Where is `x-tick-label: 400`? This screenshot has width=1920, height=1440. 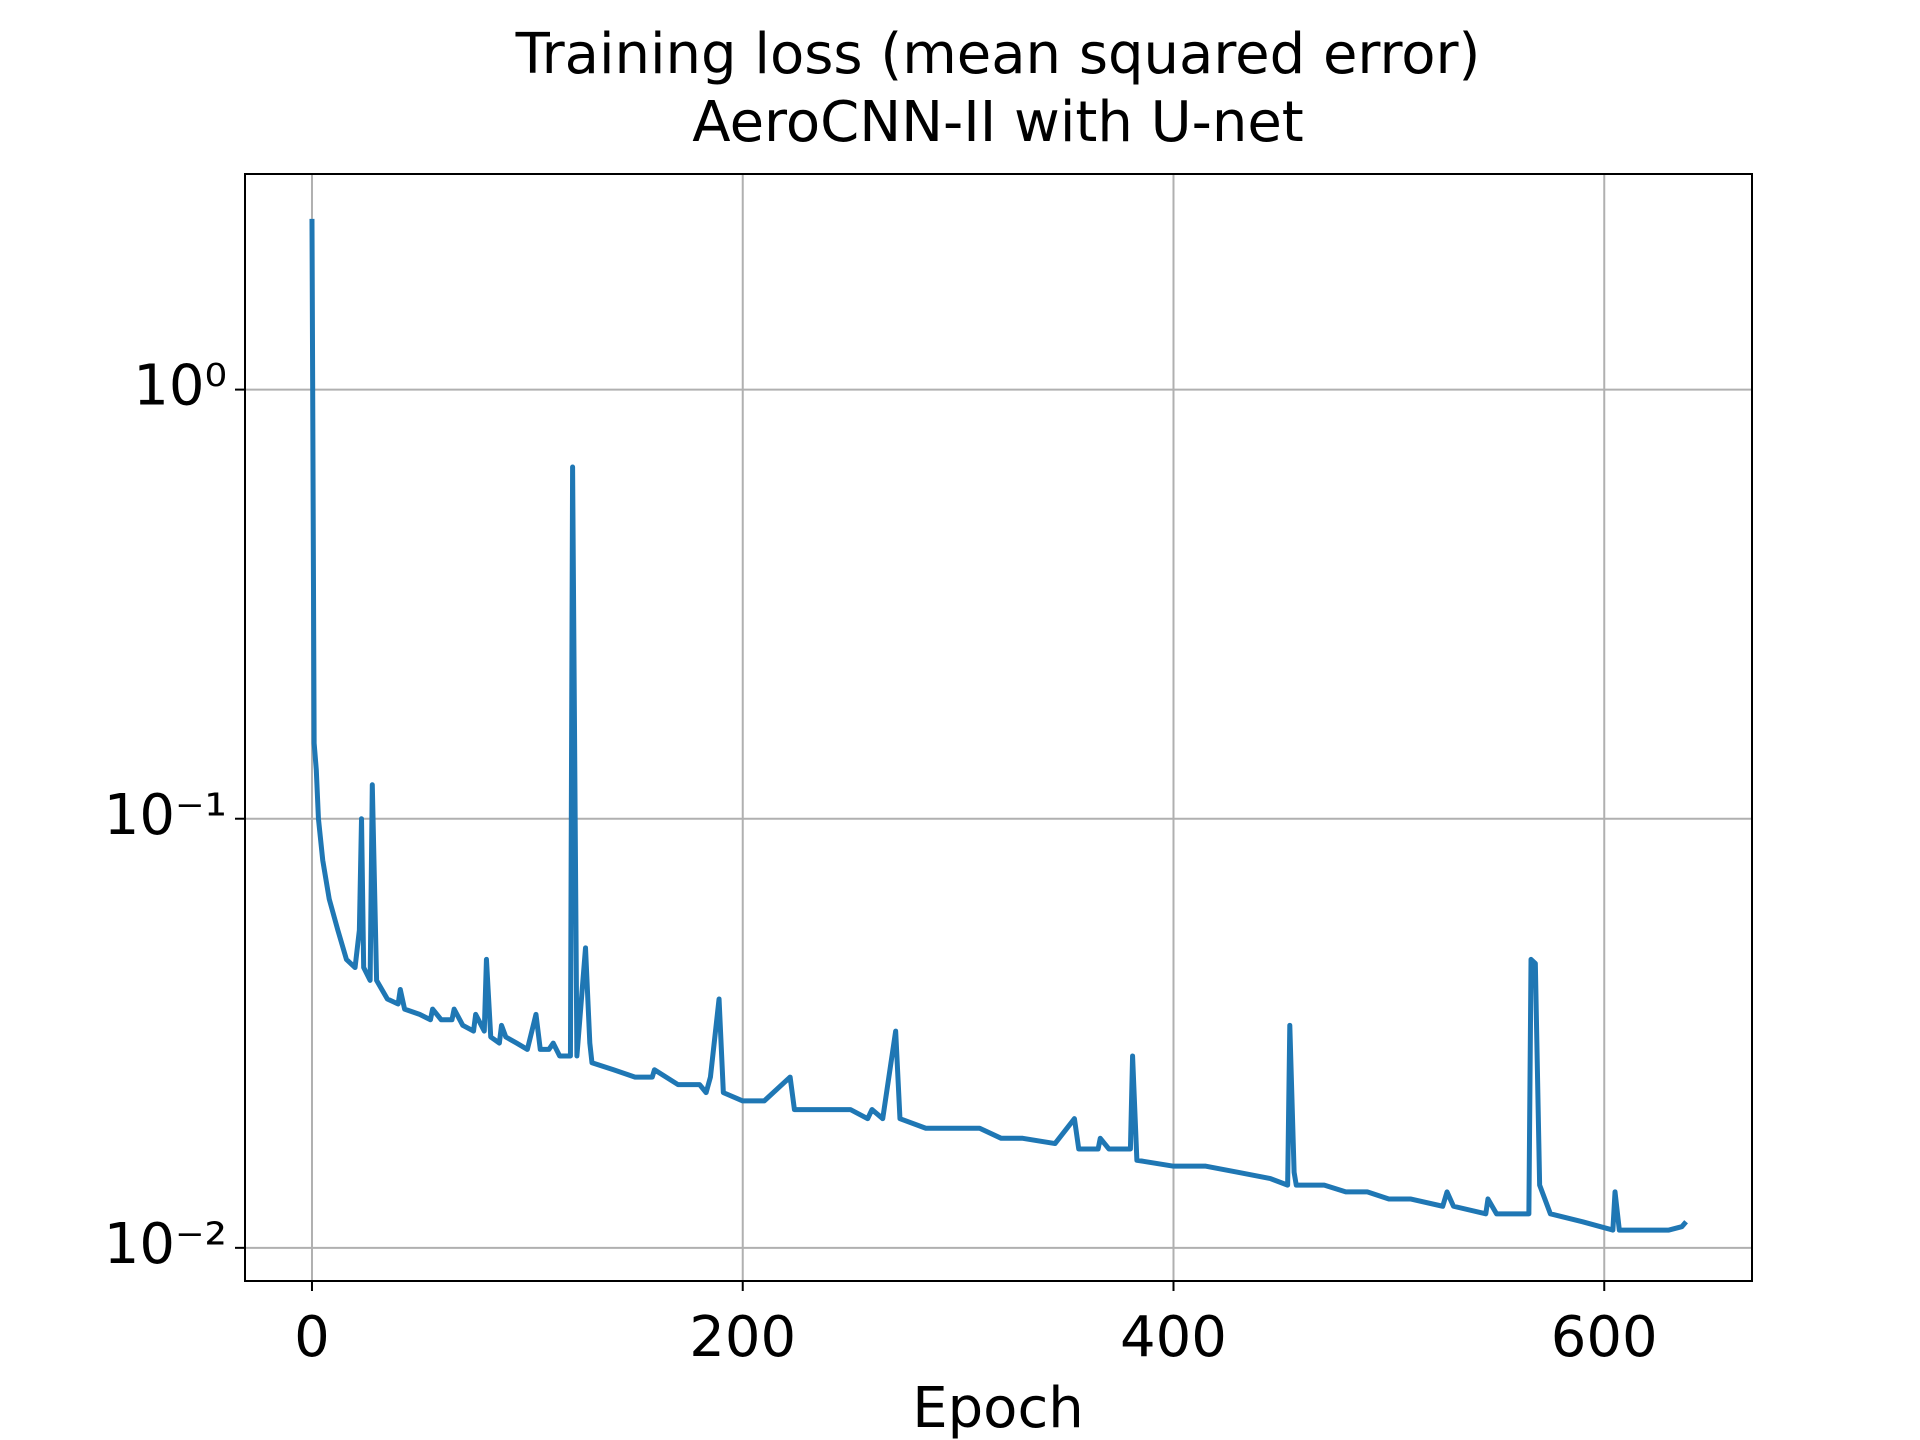 x-tick-label: 400 is located at coordinates (1173, 1337).